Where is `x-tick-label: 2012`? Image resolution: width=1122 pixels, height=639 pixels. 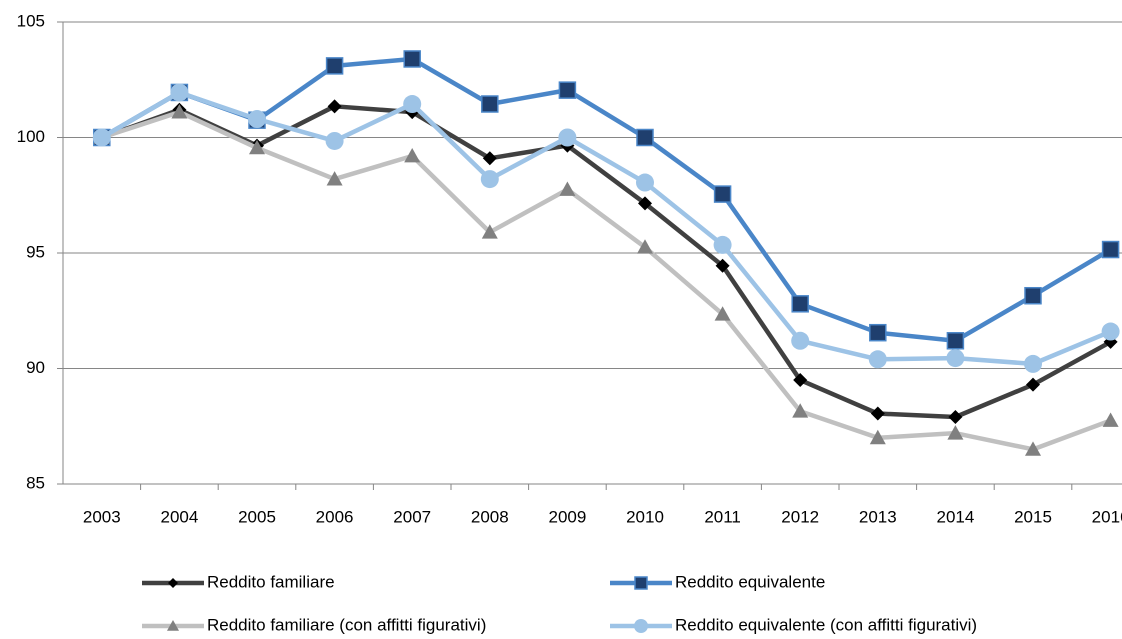
x-tick-label: 2012 is located at coordinates (800, 516).